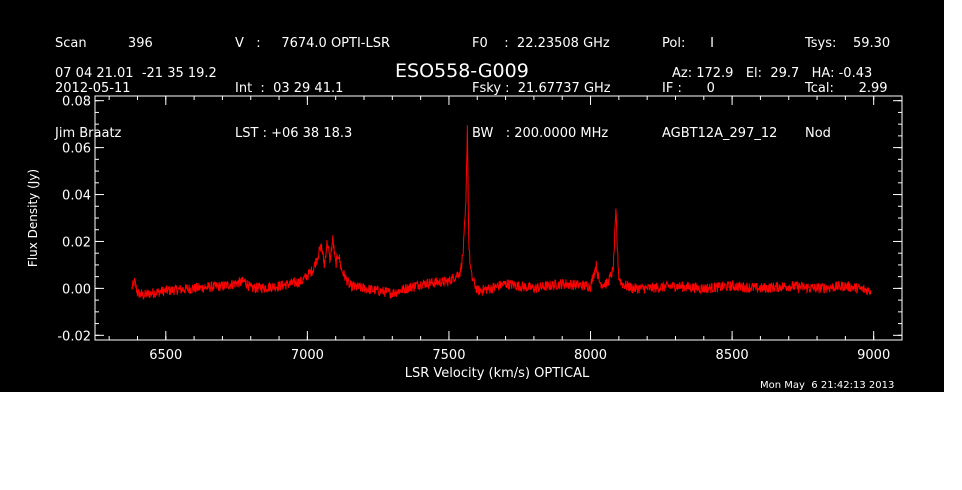  I want to click on bandwidth-line: BW : 200.0000 MHz, so click(540, 133).